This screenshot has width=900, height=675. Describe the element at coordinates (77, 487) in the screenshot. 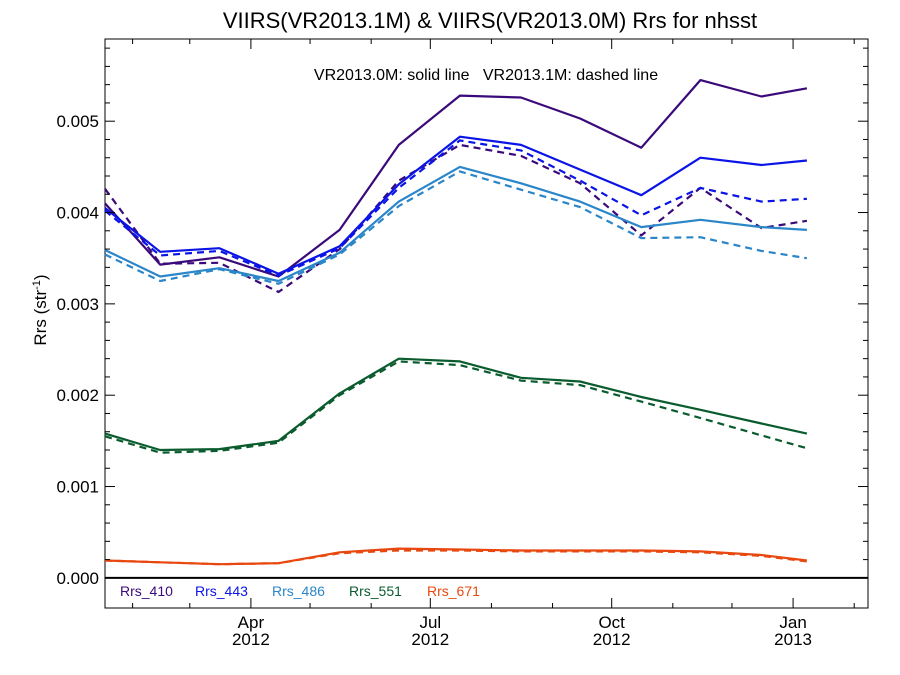

I see `y-tick-label: 0.001` at that location.